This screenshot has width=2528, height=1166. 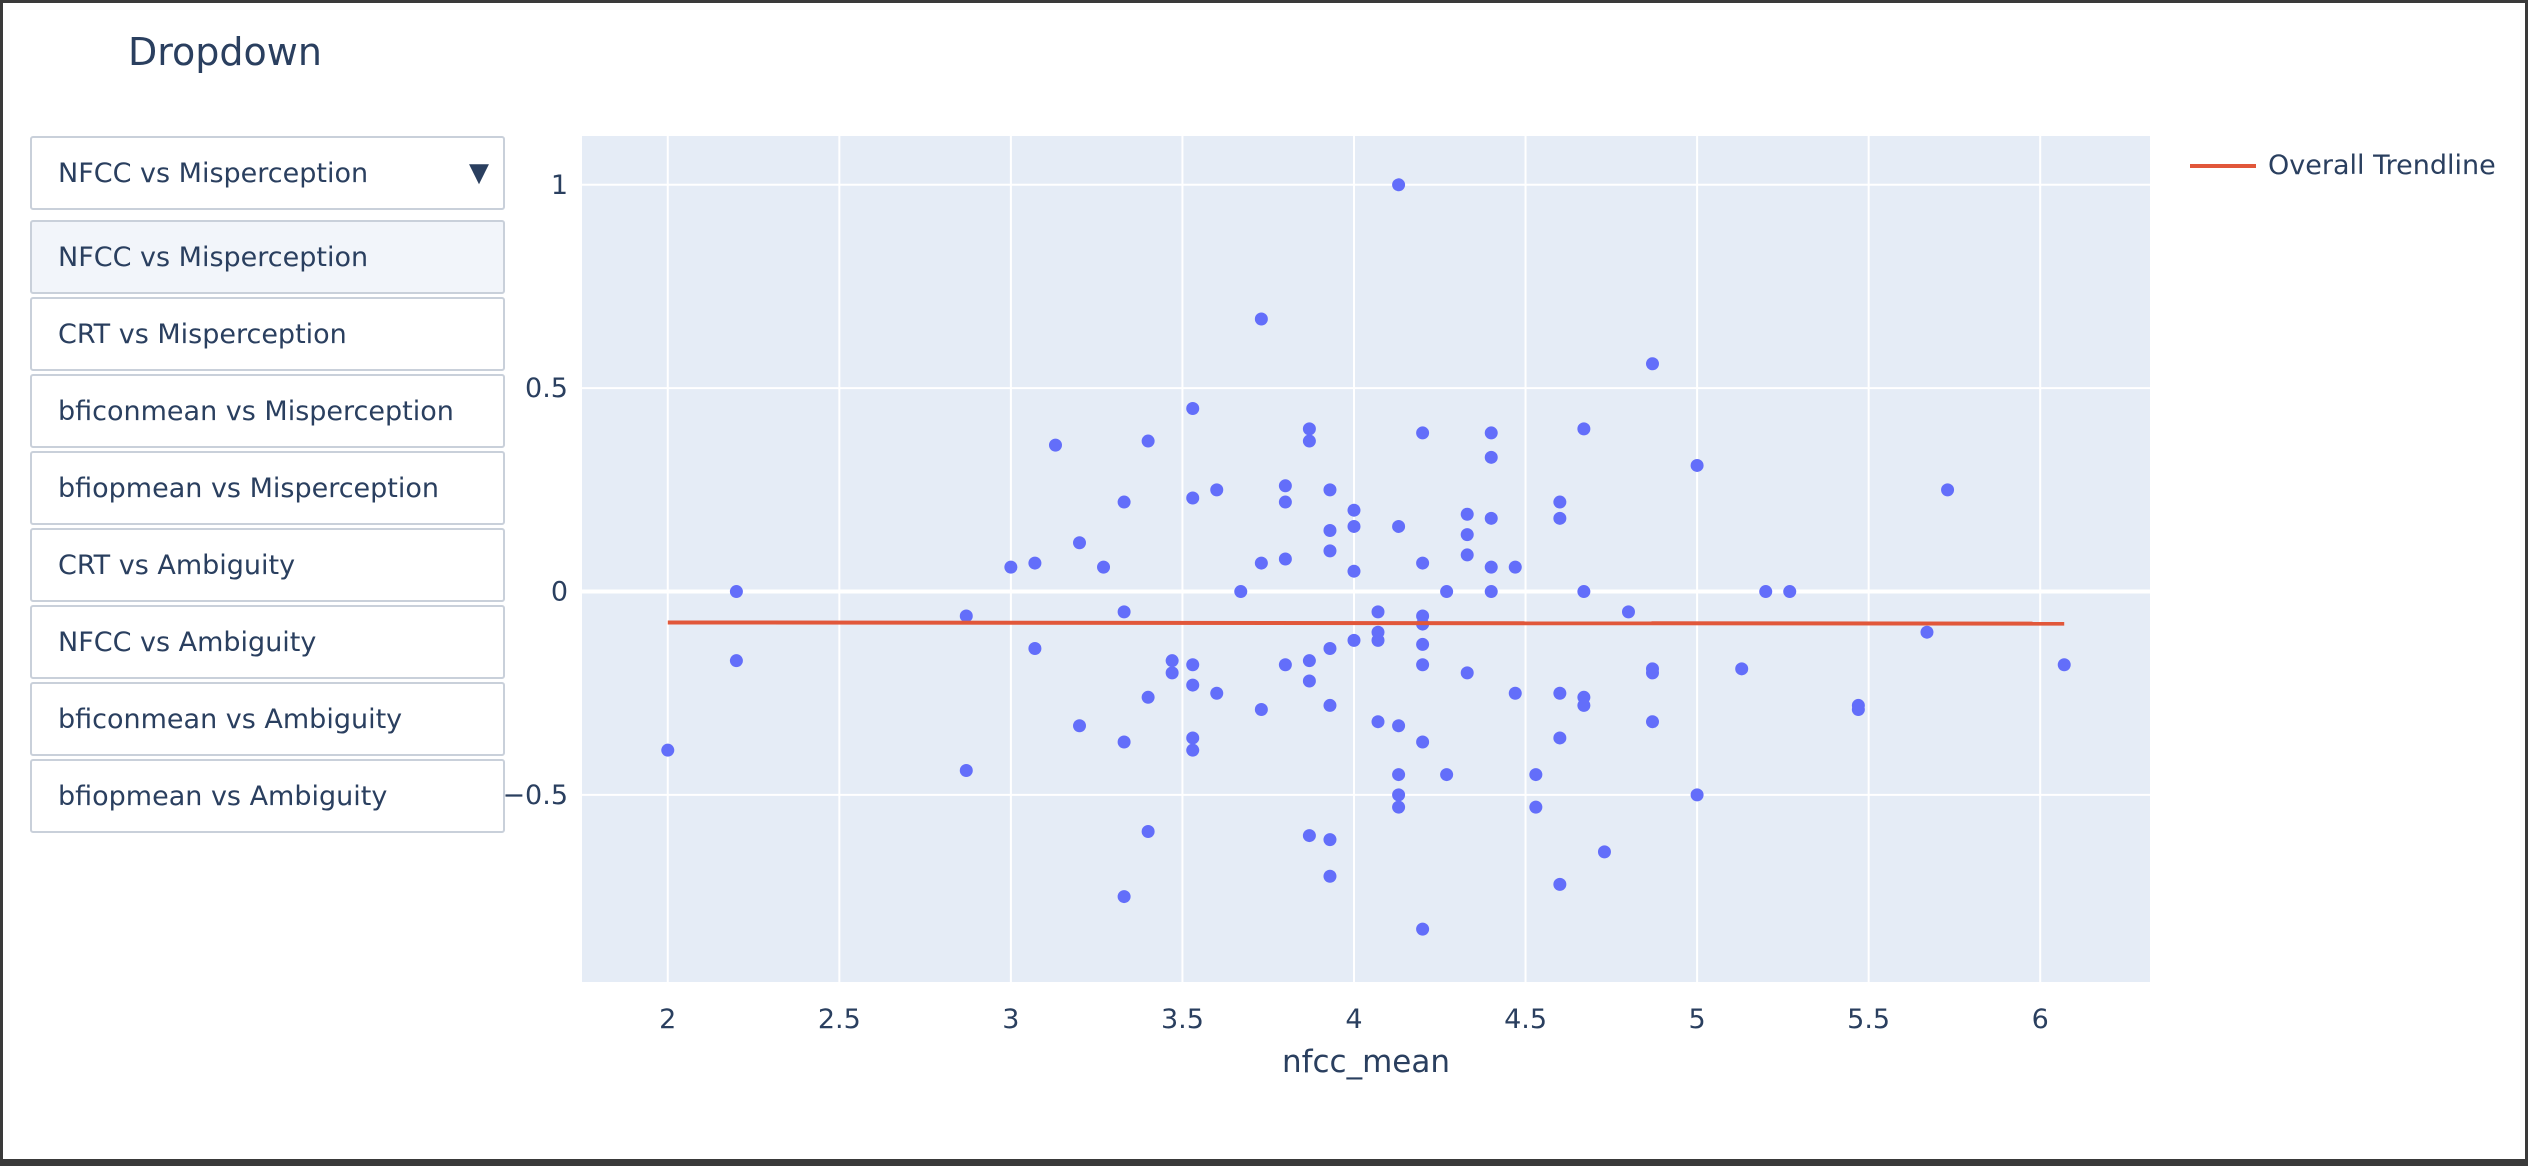 What do you see at coordinates (267, 257) in the screenshot?
I see `dropdown-option: NFCC vs Misperception` at bounding box center [267, 257].